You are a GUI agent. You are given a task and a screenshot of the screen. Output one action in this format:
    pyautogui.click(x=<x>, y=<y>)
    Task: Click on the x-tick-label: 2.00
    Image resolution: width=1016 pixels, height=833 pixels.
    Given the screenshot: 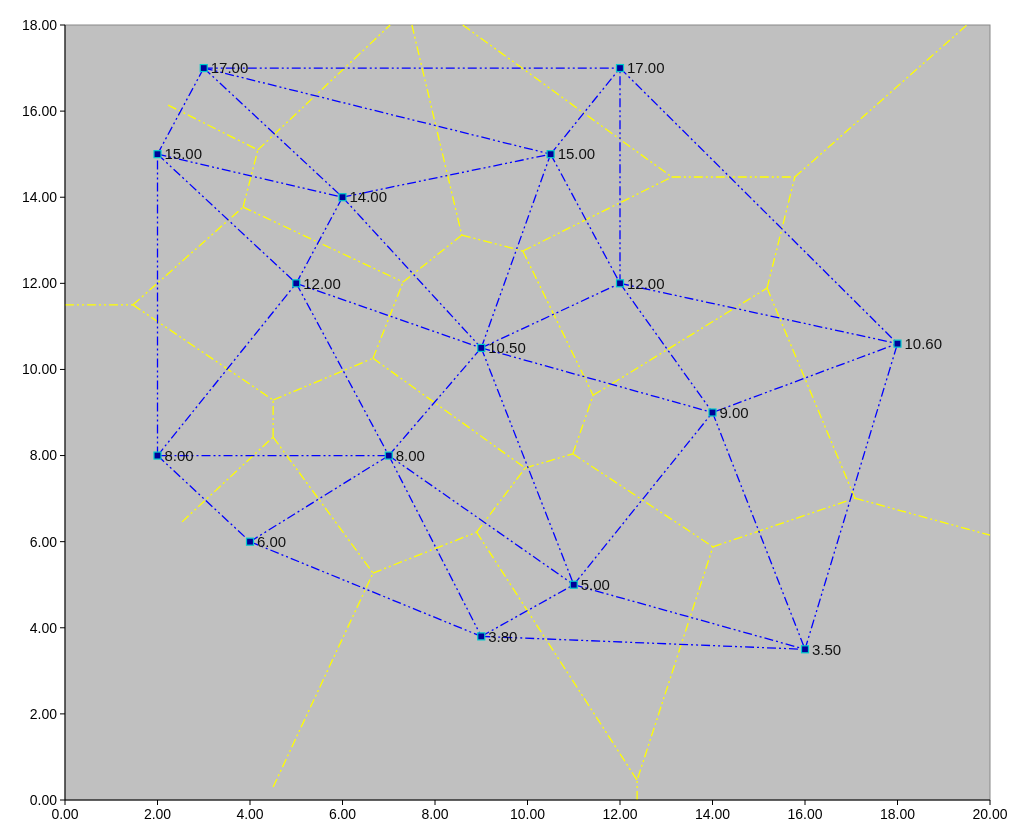 What is the action you would take?
    pyautogui.click(x=157, y=814)
    